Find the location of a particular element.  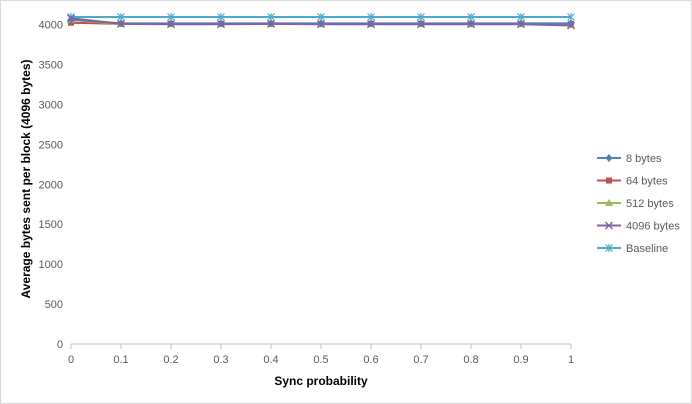

series-layer is located at coordinates (321, 21).